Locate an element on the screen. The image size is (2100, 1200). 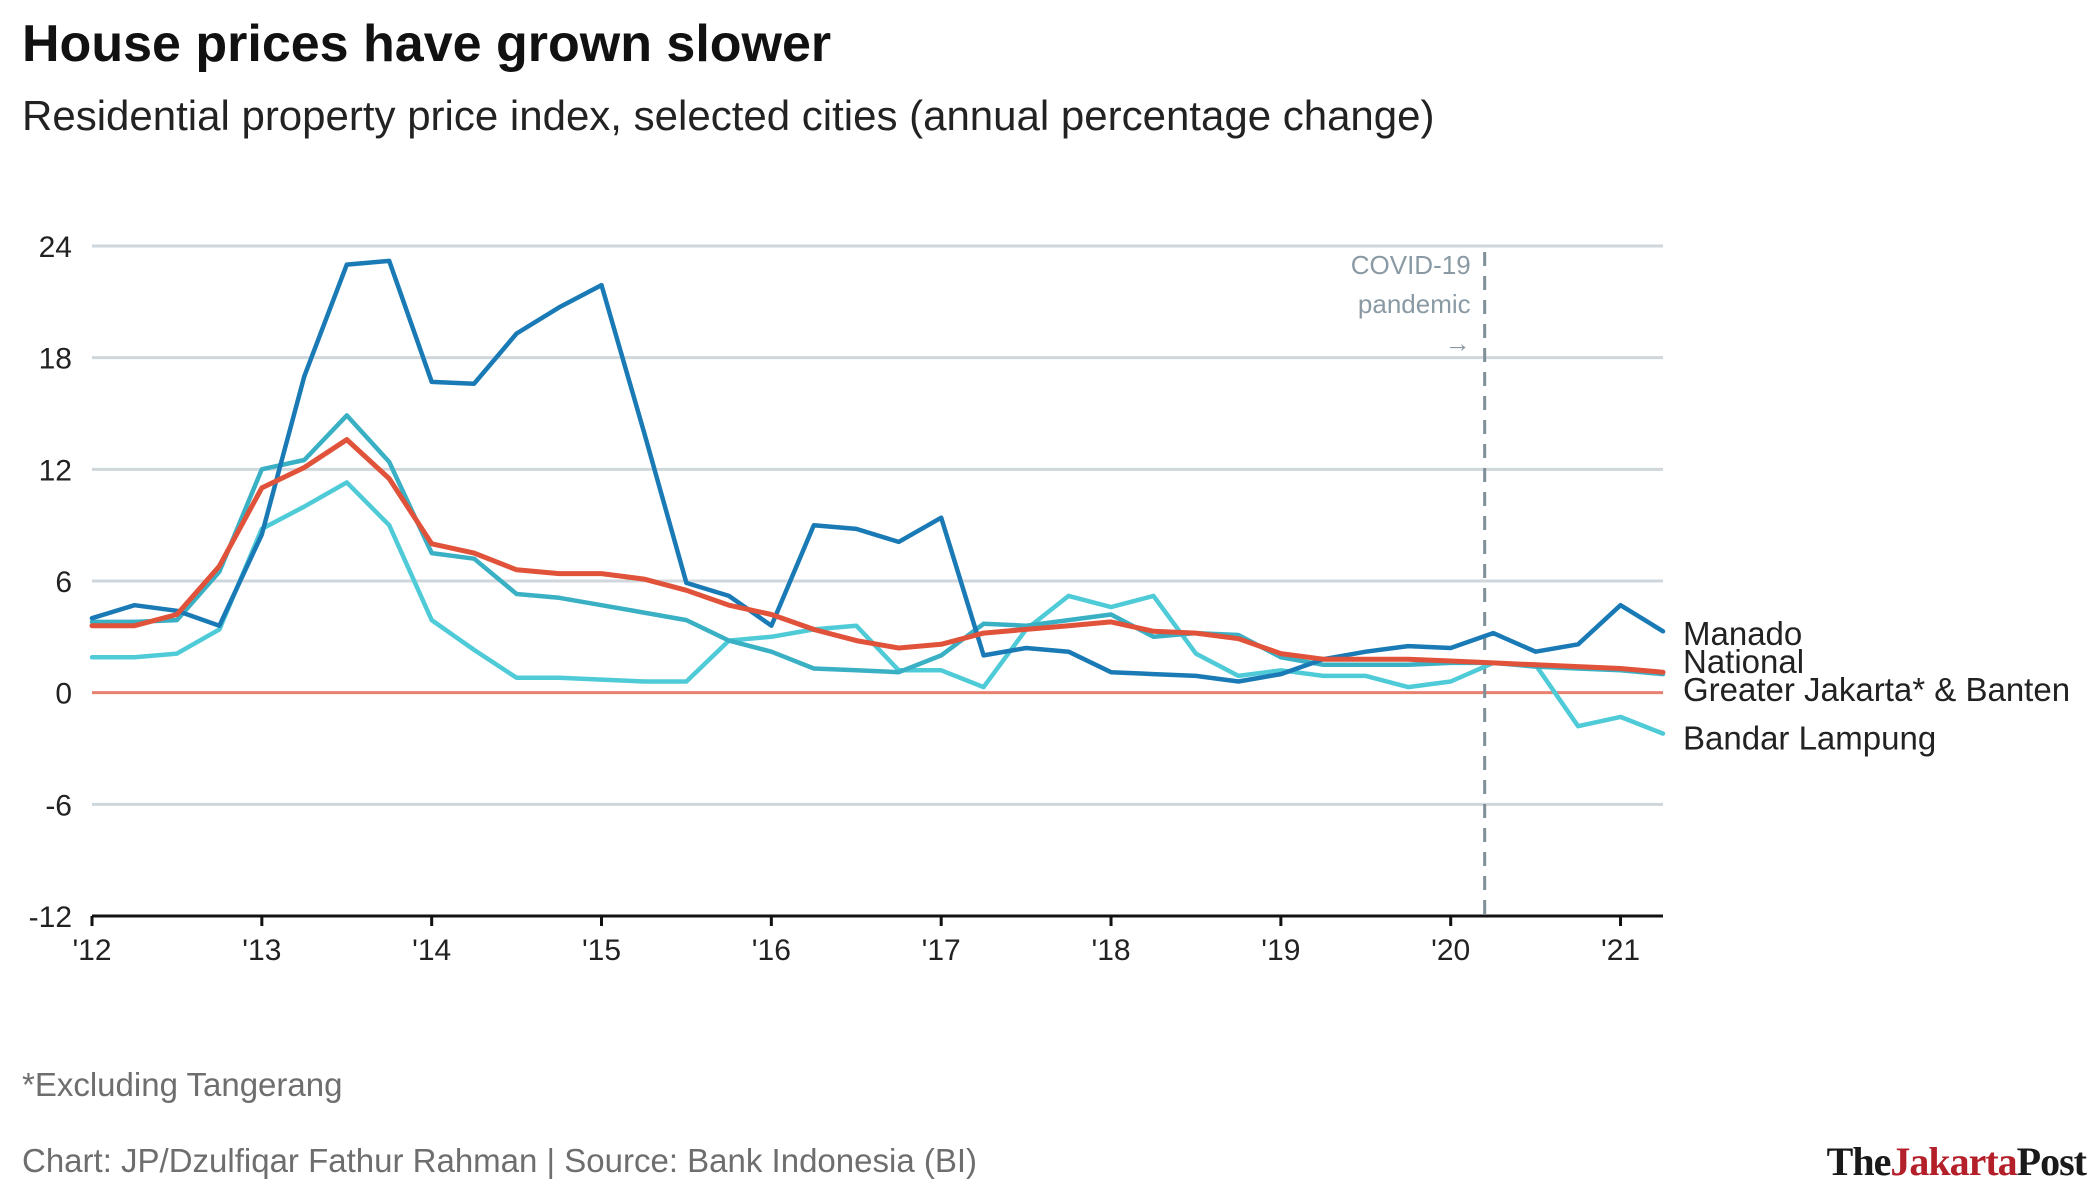
series-line-national is located at coordinates (877, 556).